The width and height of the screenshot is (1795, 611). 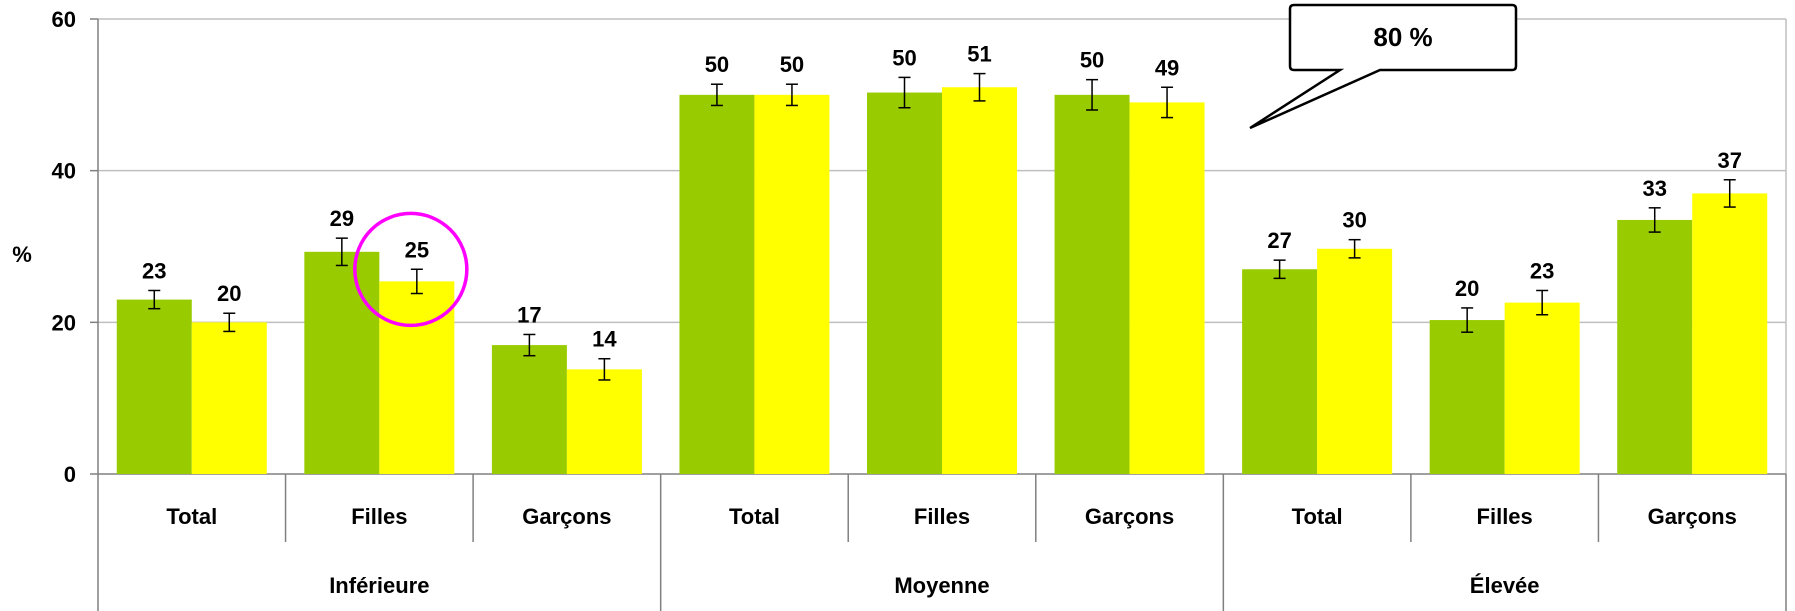 What do you see at coordinates (604, 339) in the screenshot?
I see `data-label: 14` at bounding box center [604, 339].